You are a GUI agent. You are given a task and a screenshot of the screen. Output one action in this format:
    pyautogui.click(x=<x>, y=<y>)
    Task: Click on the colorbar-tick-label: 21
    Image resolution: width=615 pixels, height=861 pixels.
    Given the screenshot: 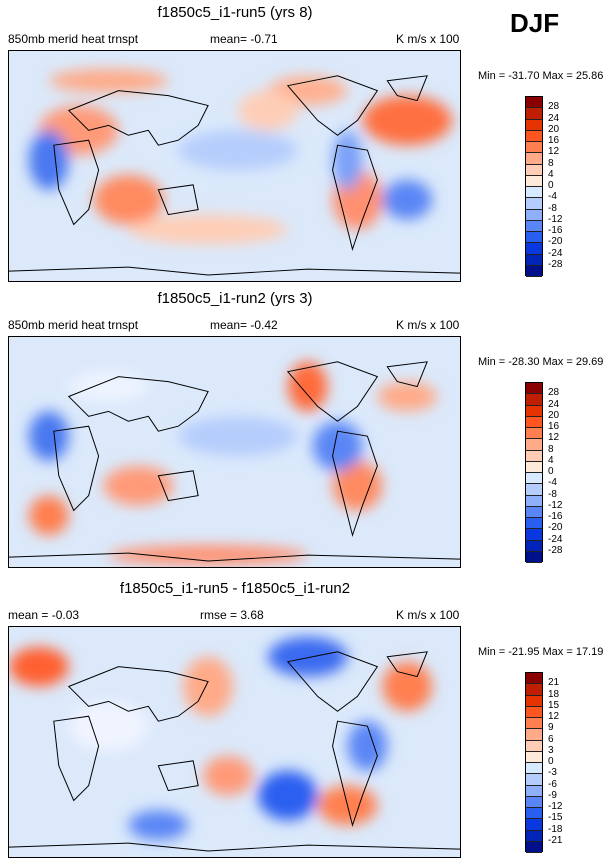 What is the action you would take?
    pyautogui.click(x=554, y=683)
    